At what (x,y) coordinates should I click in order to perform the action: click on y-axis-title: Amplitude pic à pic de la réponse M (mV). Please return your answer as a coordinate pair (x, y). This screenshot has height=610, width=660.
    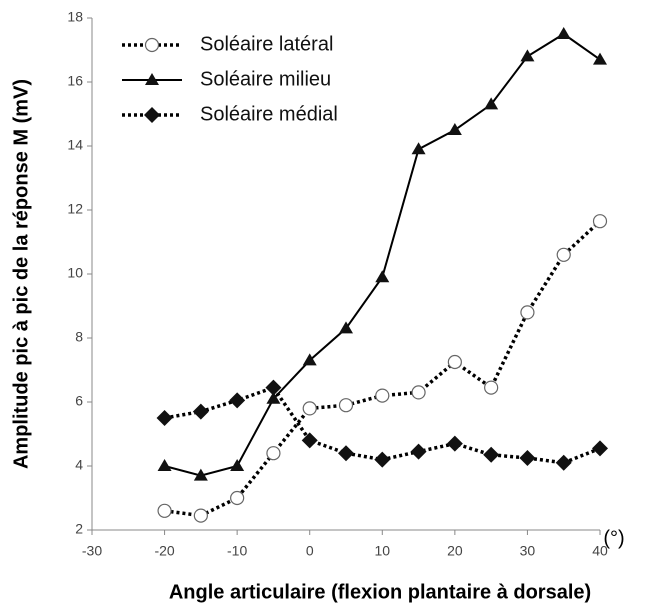
    Looking at the image, I should click on (21, 274).